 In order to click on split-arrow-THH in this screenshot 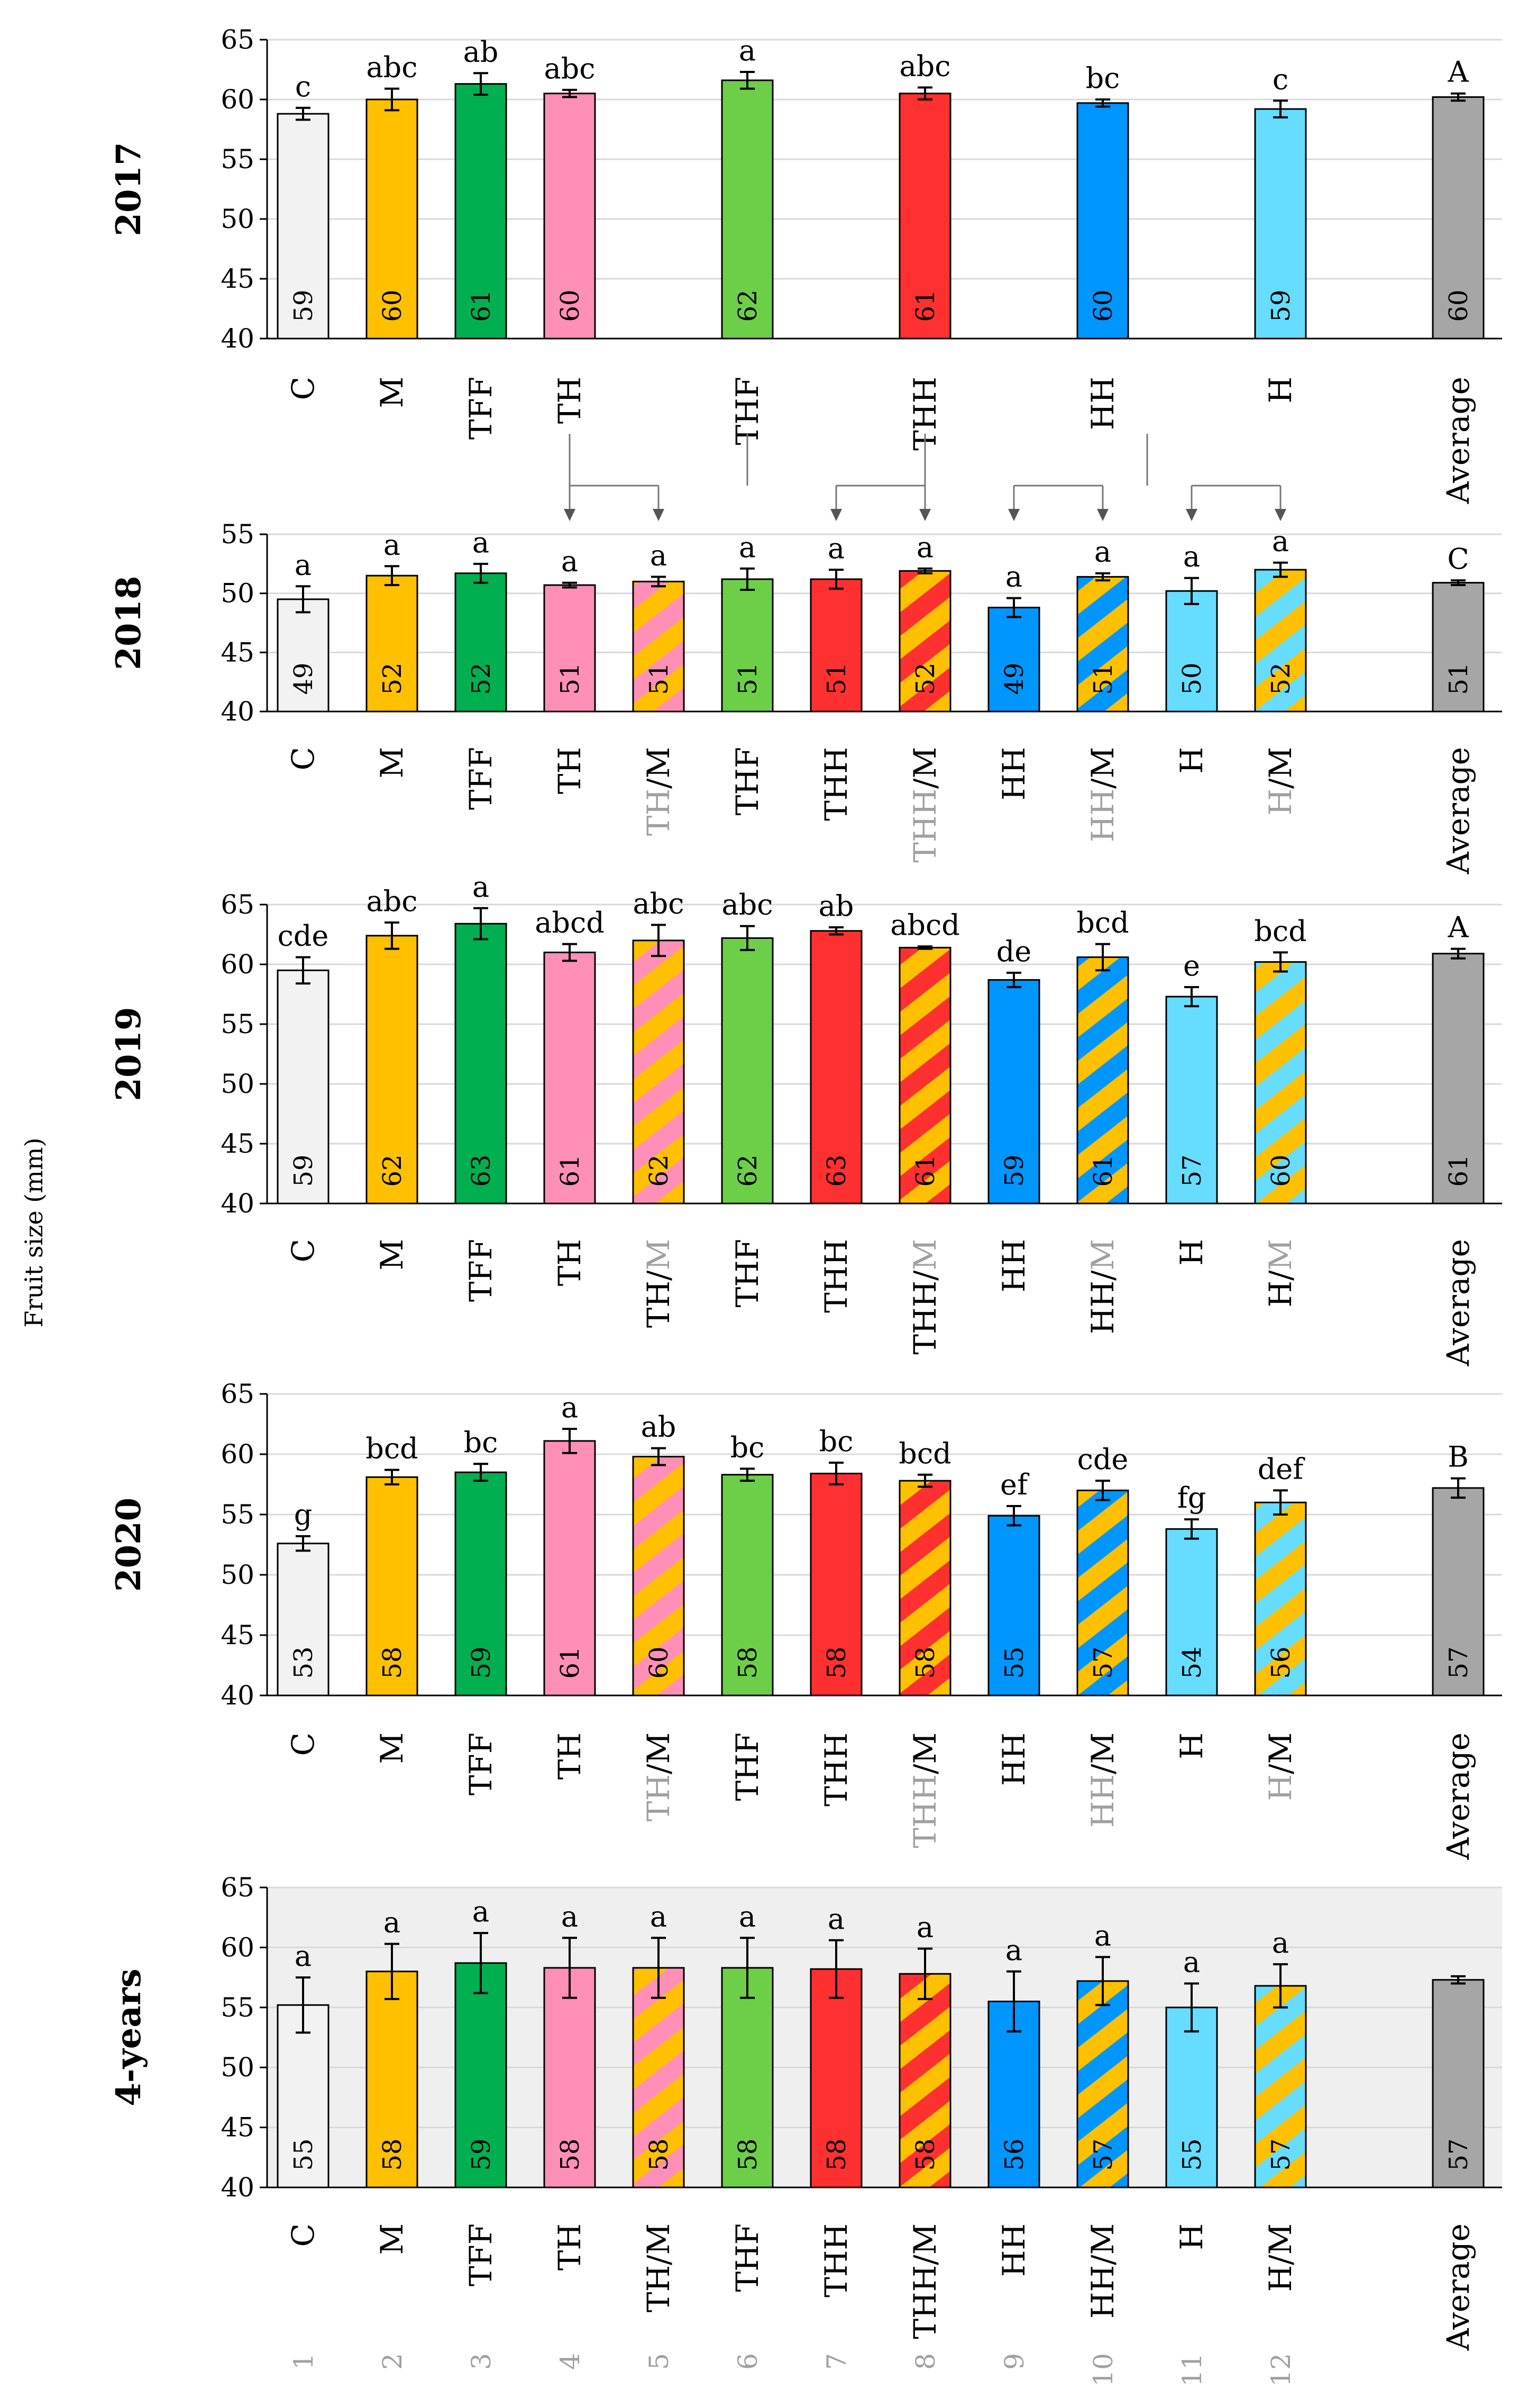, I will do `click(839, 477)`.